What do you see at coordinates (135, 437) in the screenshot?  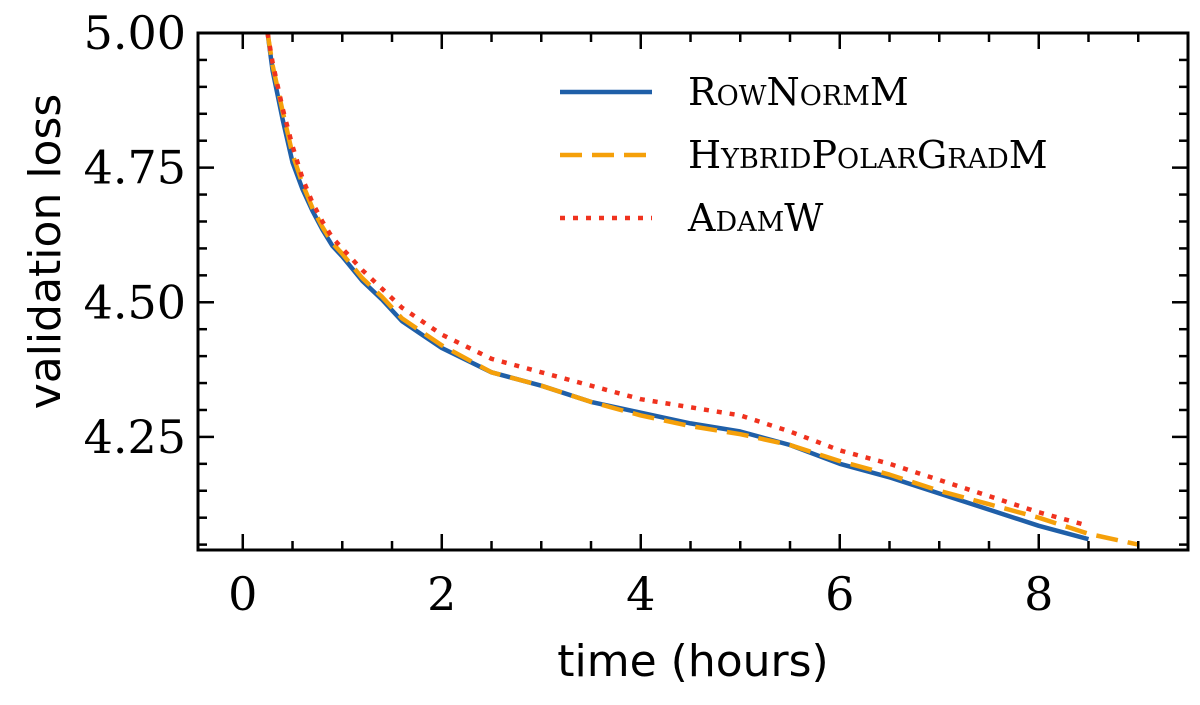 I see `y-tick-label: 4.25` at bounding box center [135, 437].